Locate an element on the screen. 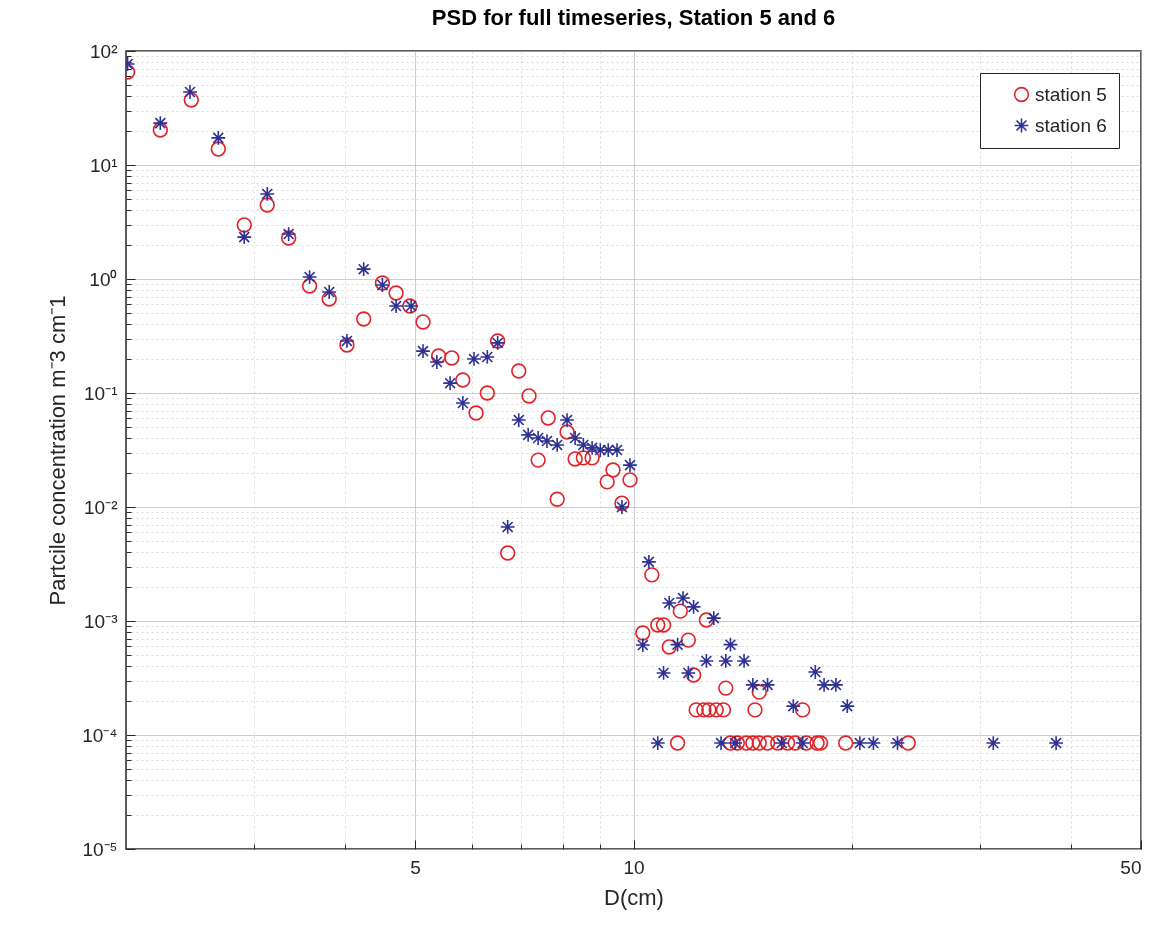 The width and height of the screenshot is (1176, 949). x-tick-label: 5 is located at coordinates (415, 867).